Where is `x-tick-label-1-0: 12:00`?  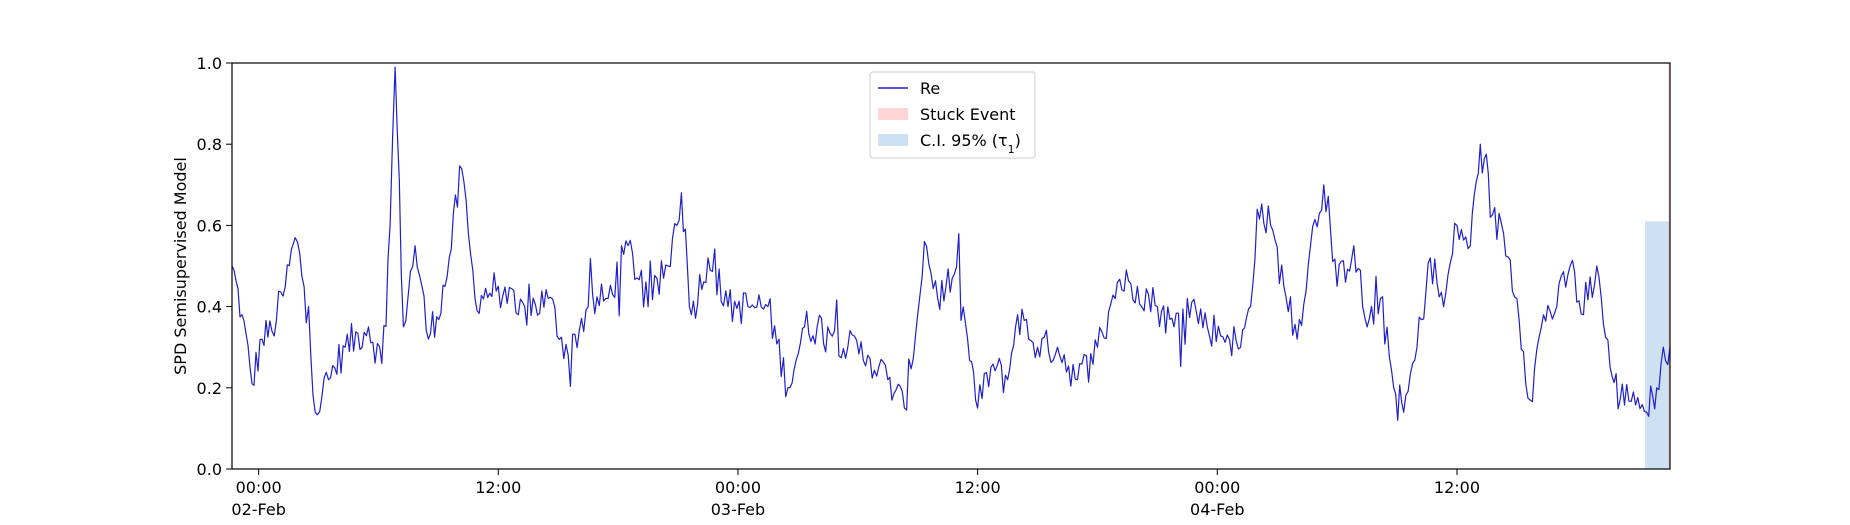
x-tick-label-1-0: 12:00 is located at coordinates (498, 487).